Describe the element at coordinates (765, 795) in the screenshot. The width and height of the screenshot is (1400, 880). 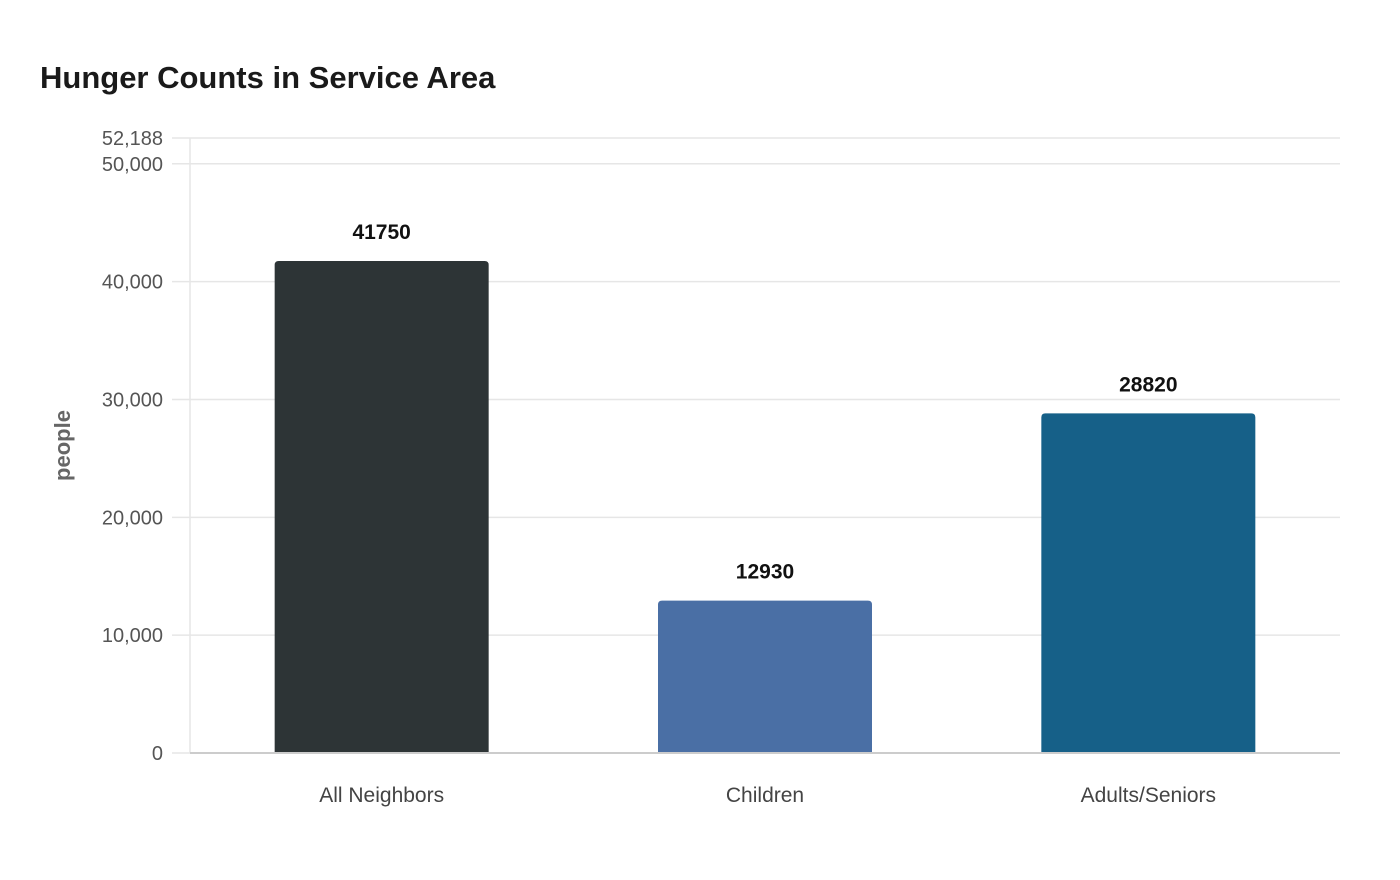
I see `x-category-label: Children` at that location.